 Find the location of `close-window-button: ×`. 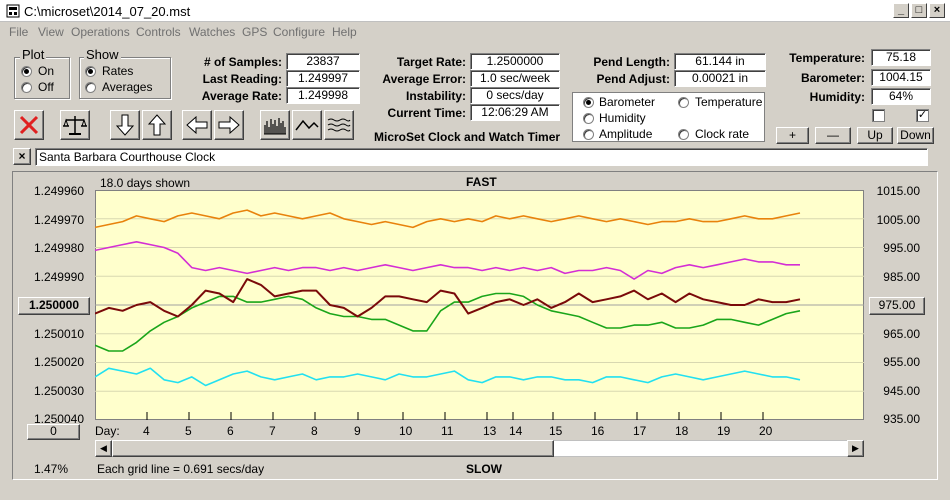

close-window-button: × is located at coordinates (937, 10).